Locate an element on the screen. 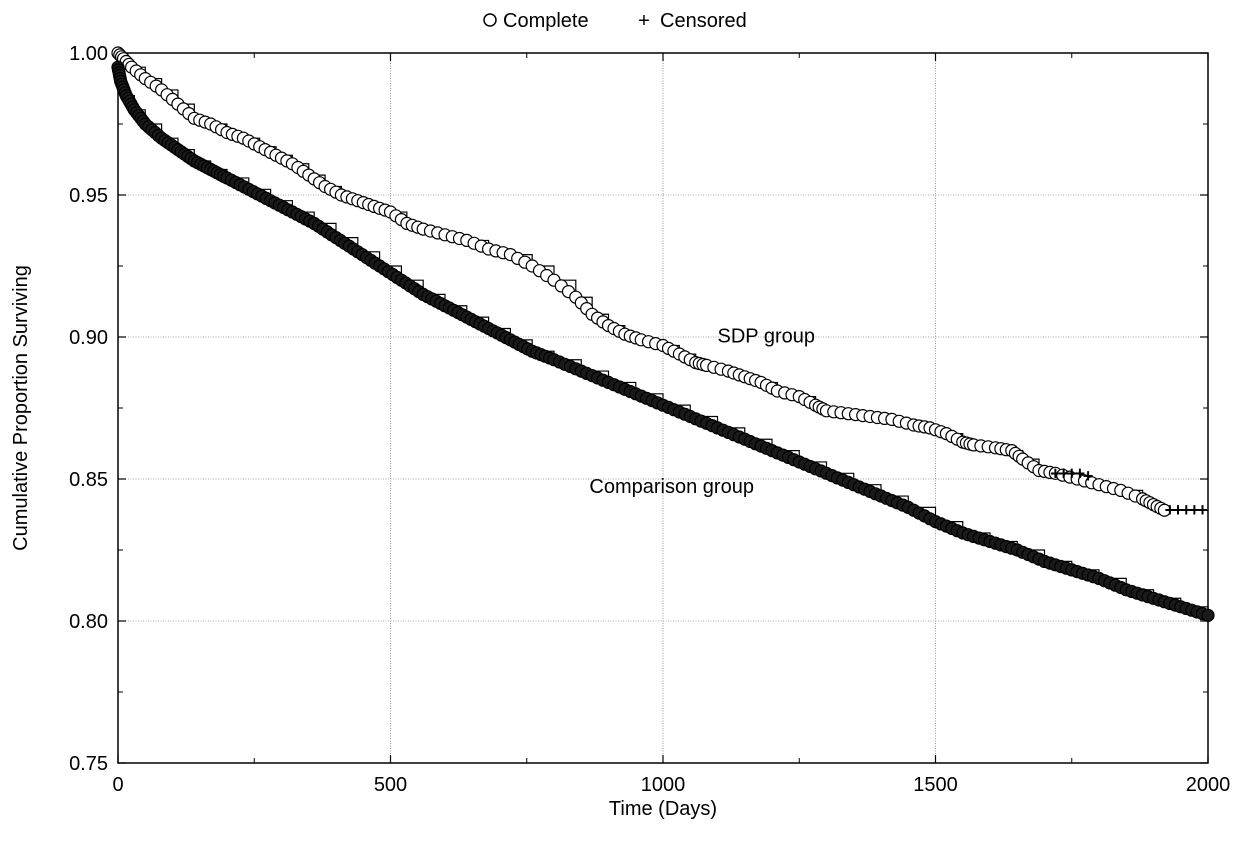 The height and width of the screenshot is (850, 1253). legend-censored-label: Censored is located at coordinates (703, 21).